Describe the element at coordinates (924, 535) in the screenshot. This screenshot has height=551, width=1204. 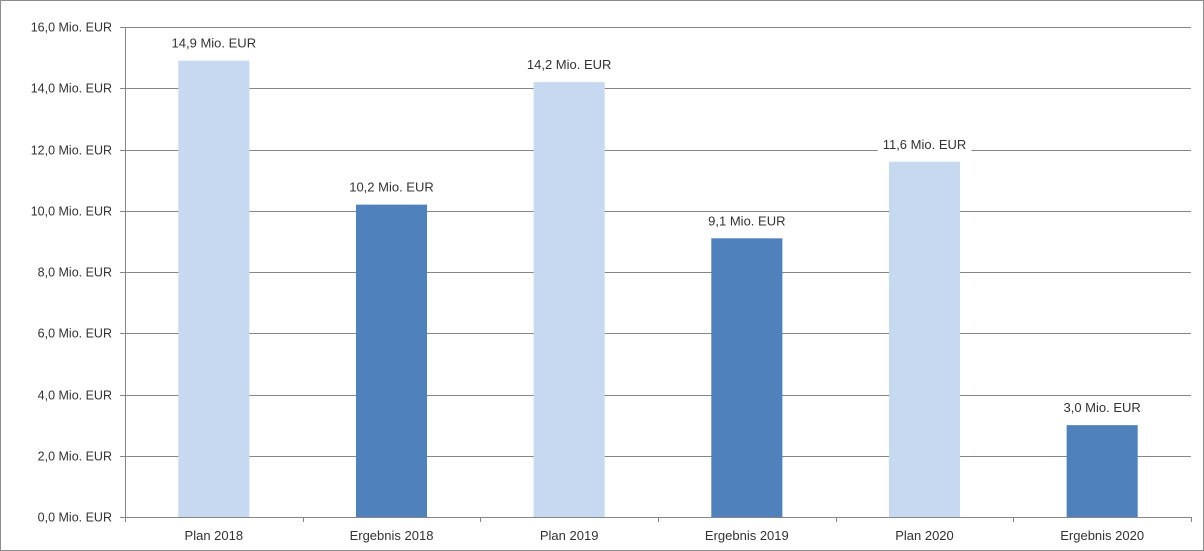
I see `x-category-label: Plan 2020` at that location.